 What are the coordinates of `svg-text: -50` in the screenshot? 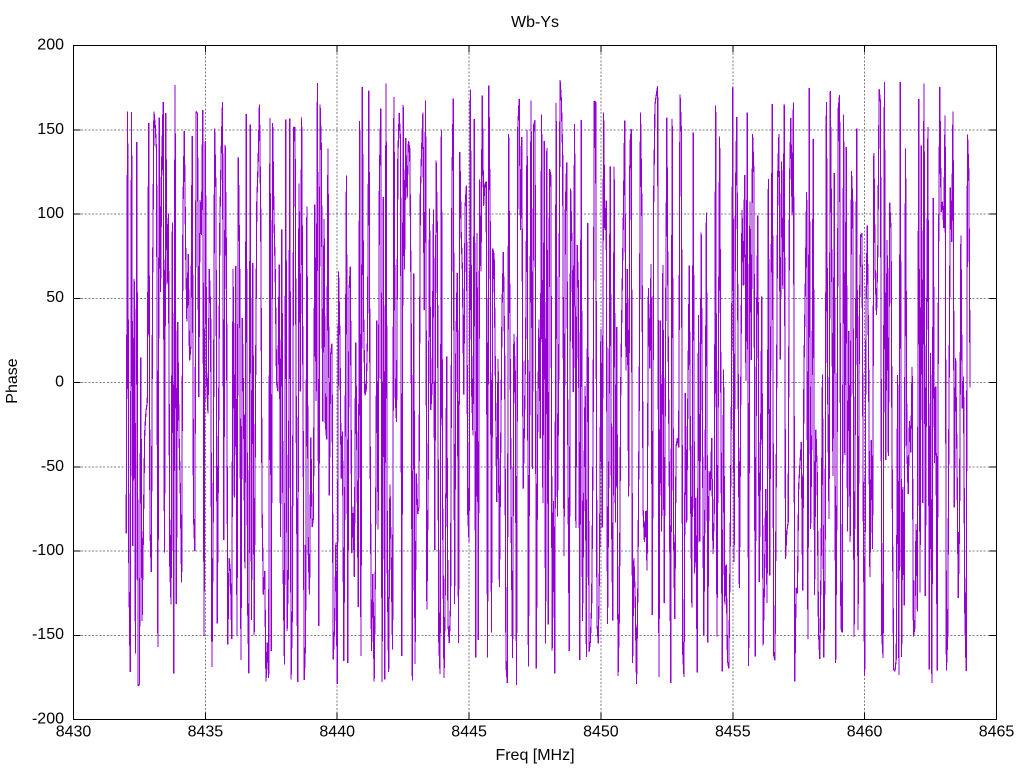 It's located at (52, 466).